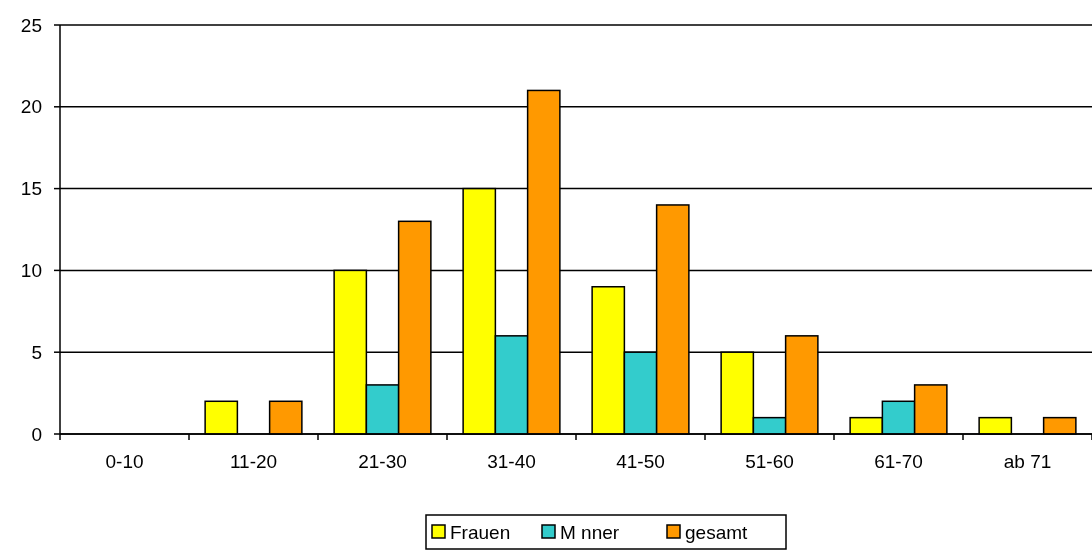  What do you see at coordinates (480, 532) in the screenshot?
I see `legend-label: Frauen` at bounding box center [480, 532].